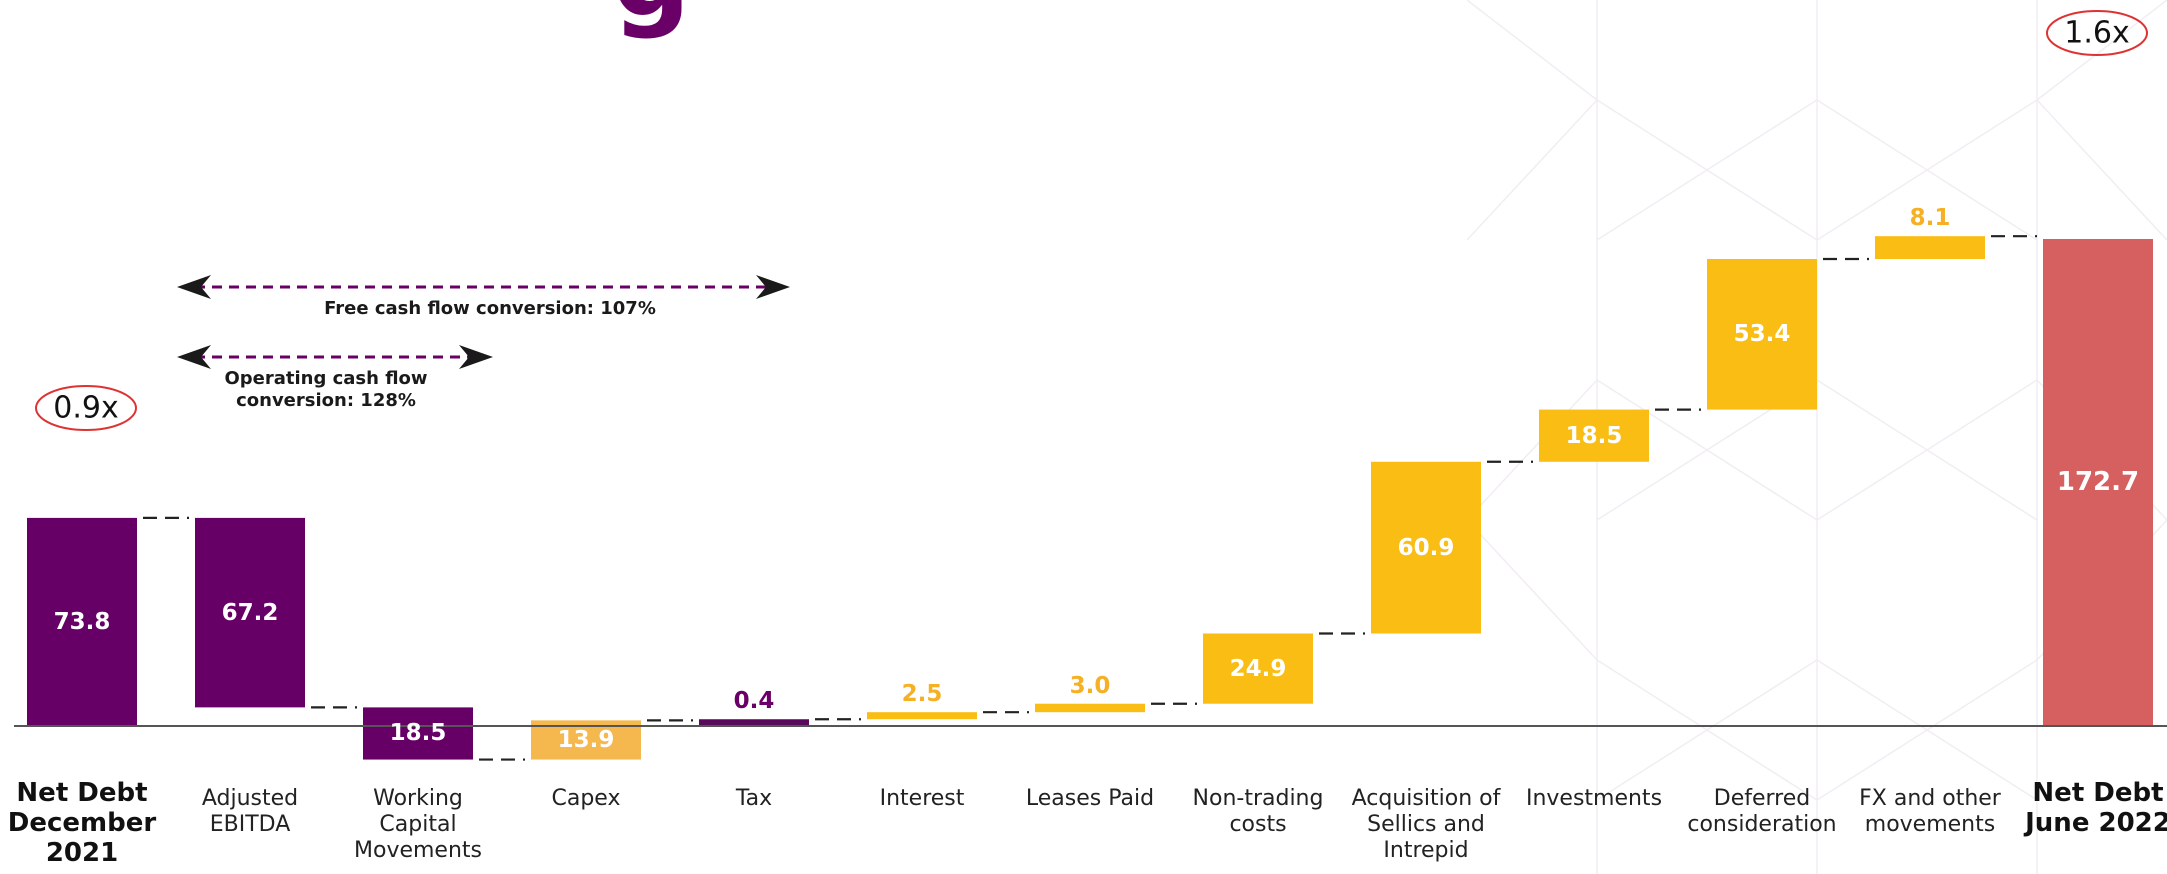 This screenshot has width=2167, height=874. Describe the element at coordinates (586, 739) in the screenshot. I see `bar-value-label: 13.9` at that location.